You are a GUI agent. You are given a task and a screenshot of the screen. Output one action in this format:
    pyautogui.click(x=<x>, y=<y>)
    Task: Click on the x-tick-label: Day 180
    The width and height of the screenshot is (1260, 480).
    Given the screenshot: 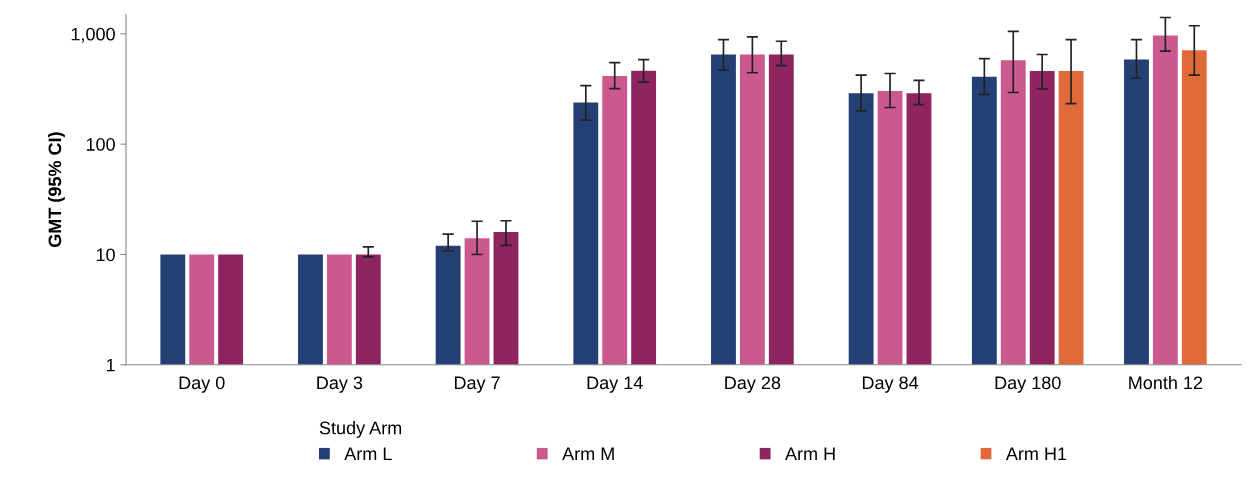 What is the action you would take?
    pyautogui.click(x=1028, y=384)
    